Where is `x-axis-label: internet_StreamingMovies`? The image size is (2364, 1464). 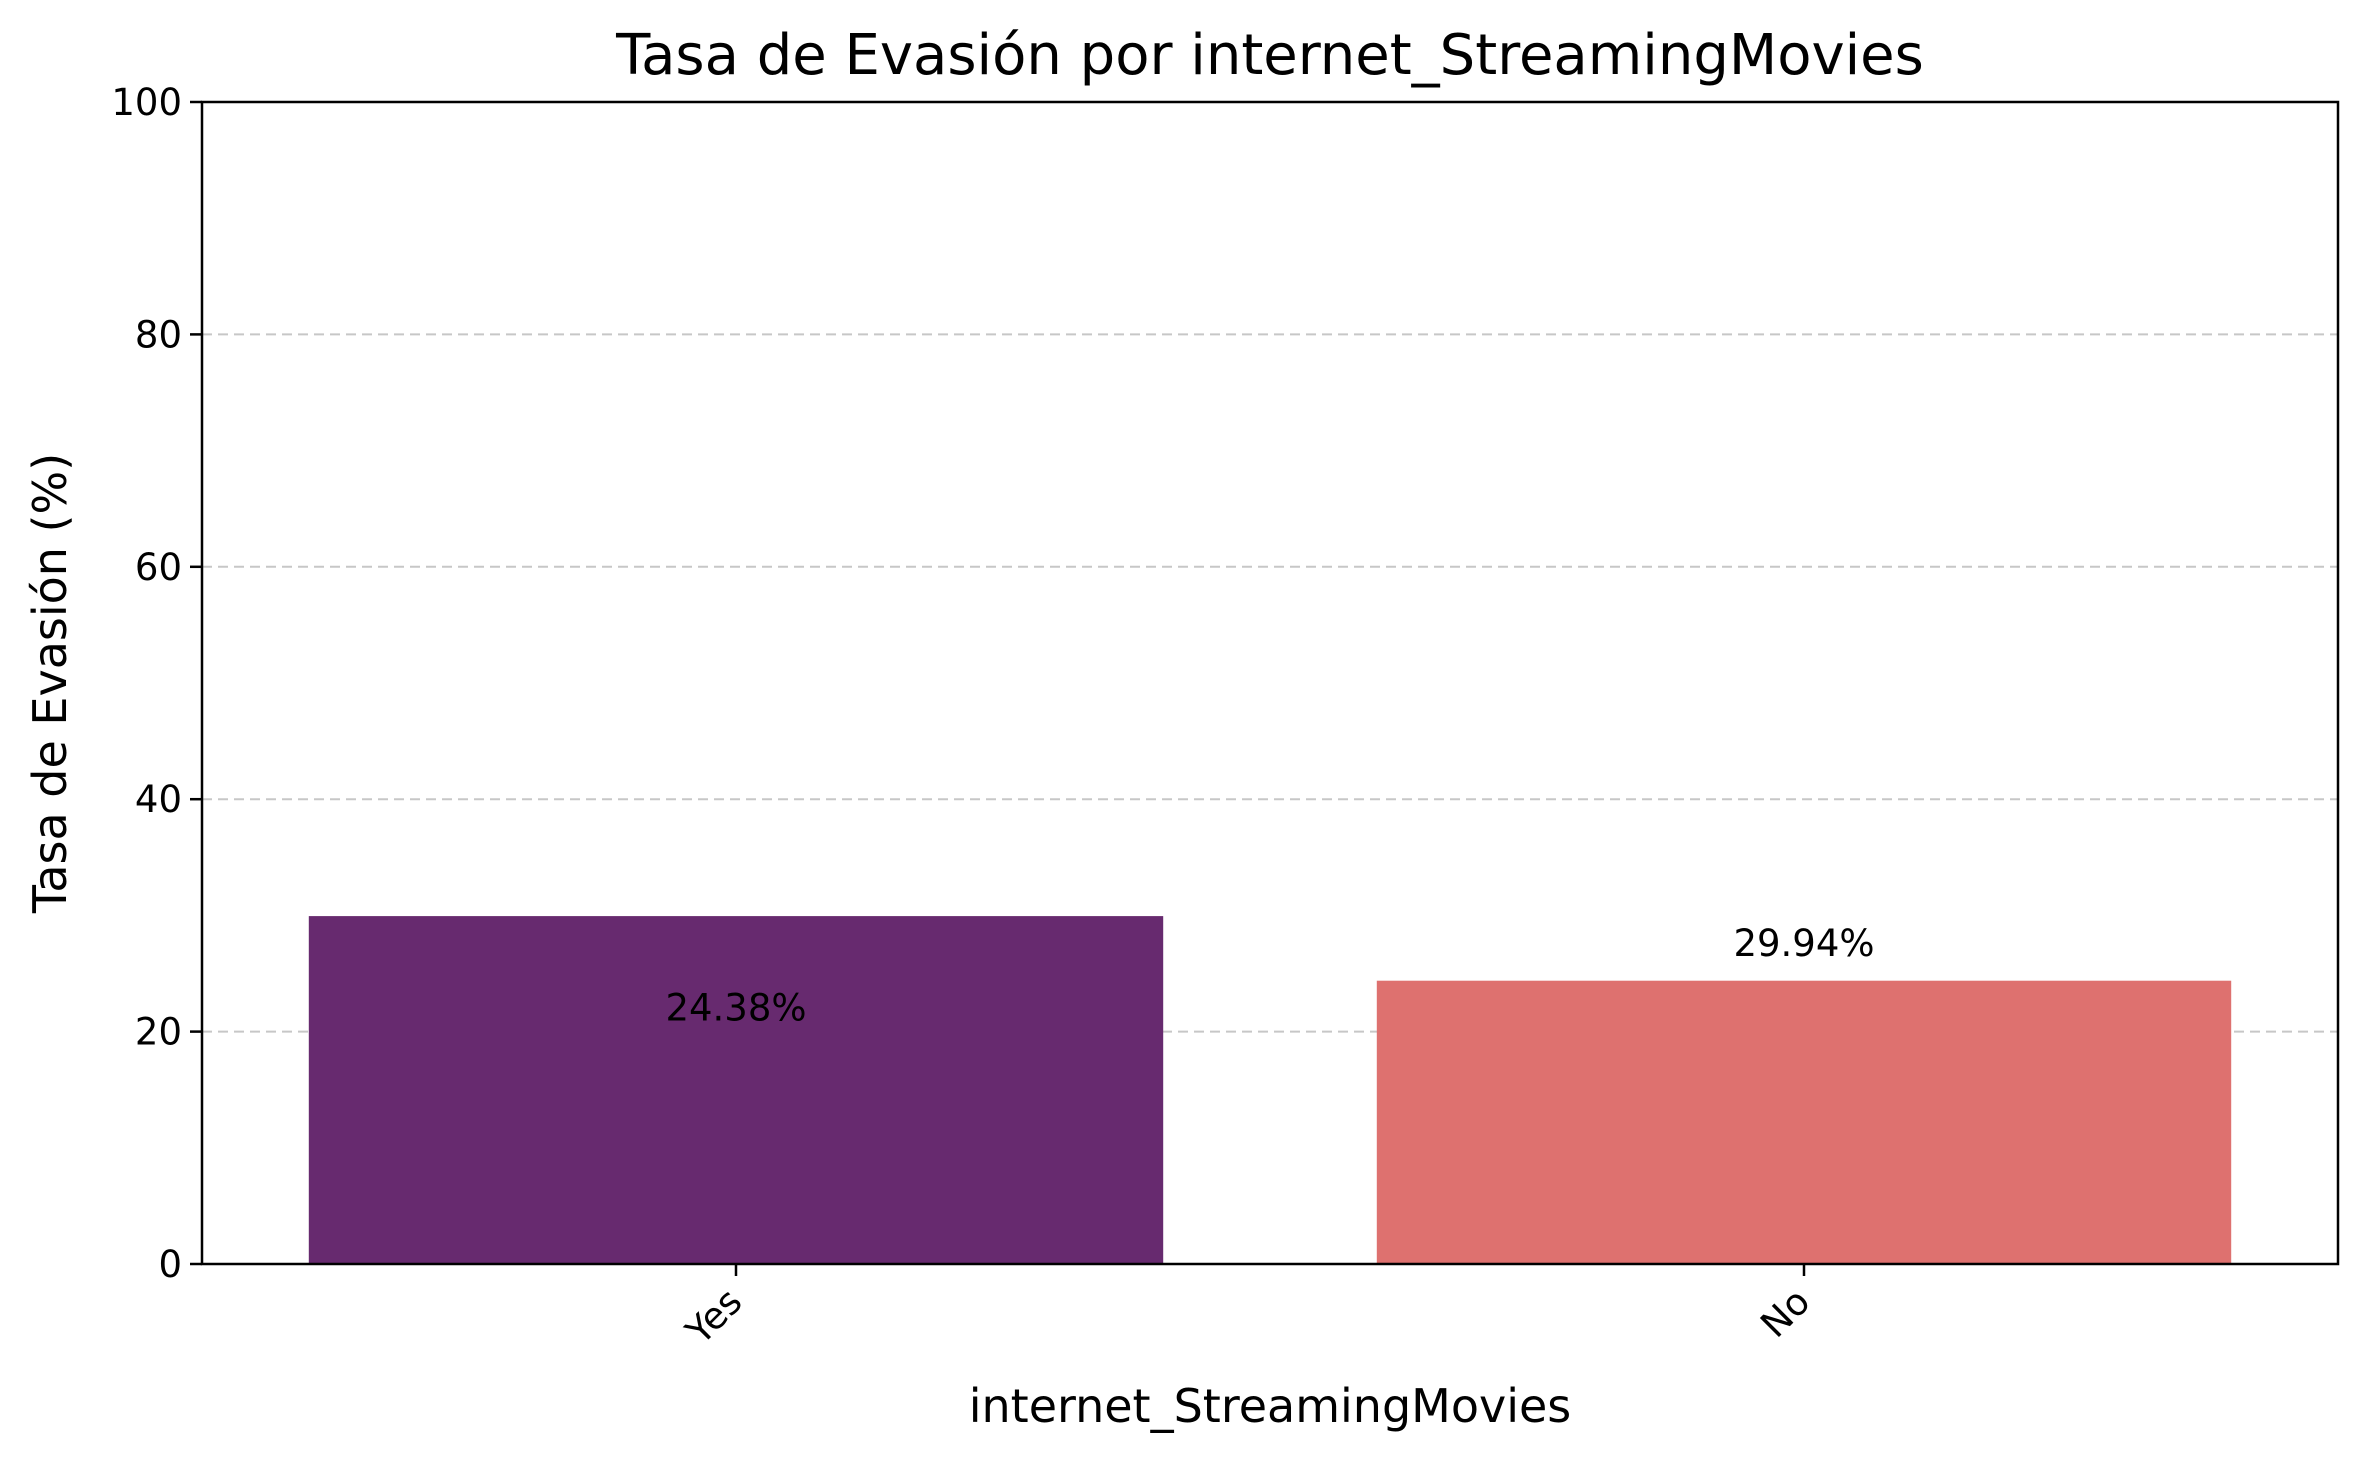
x-axis-label: internet_StreamingMovies is located at coordinates (1270, 1406).